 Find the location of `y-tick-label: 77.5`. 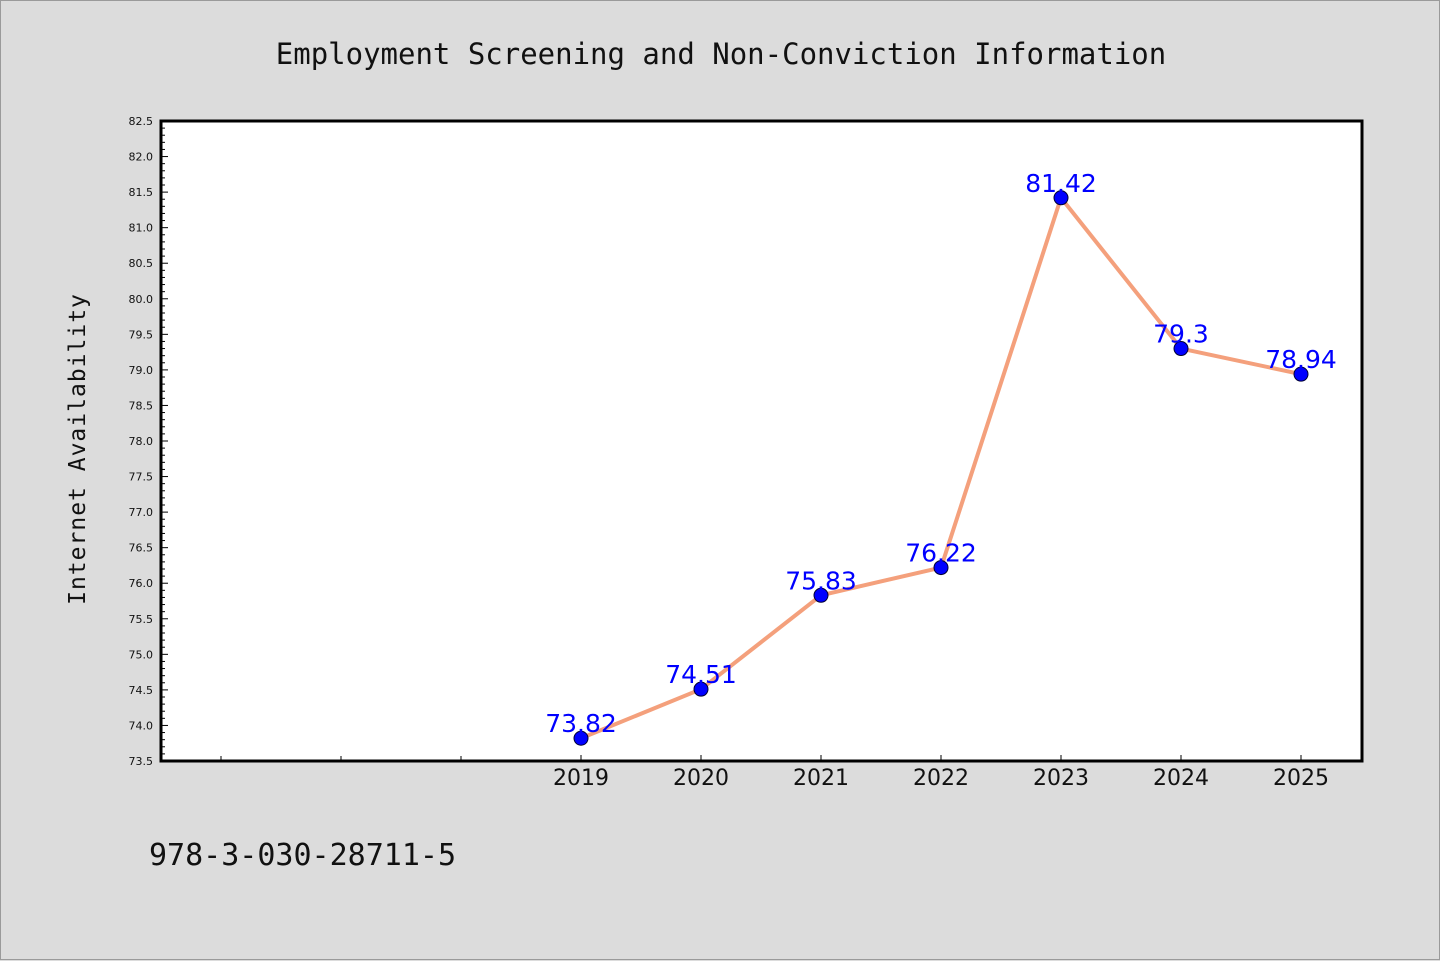

y-tick-label: 77.5 is located at coordinates (141, 477).